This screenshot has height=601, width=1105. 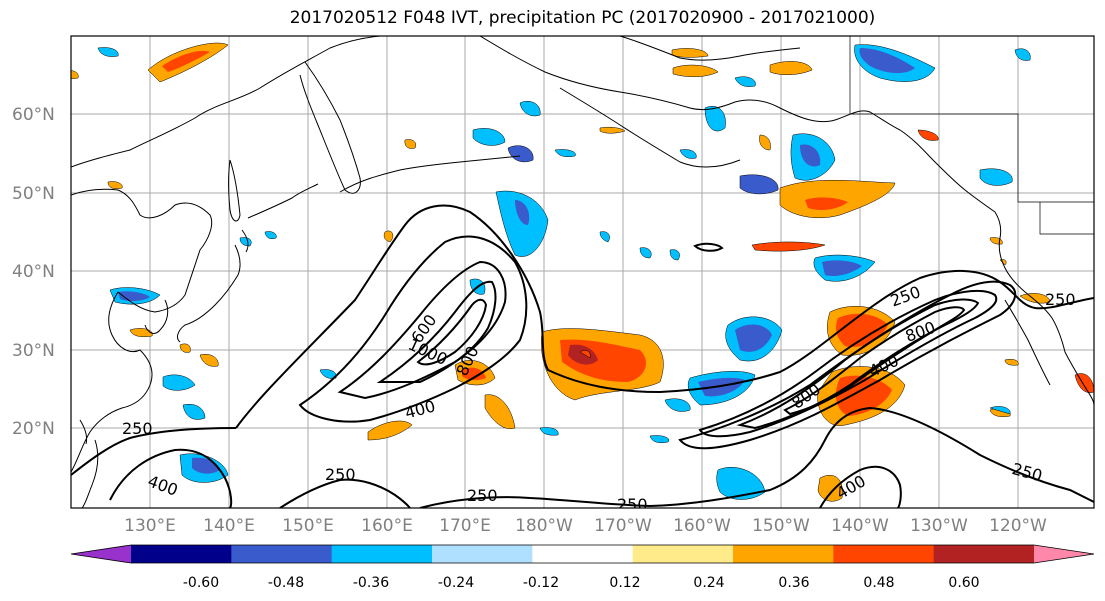 I want to click on colorbar-extend-low, so click(x=101, y=554).